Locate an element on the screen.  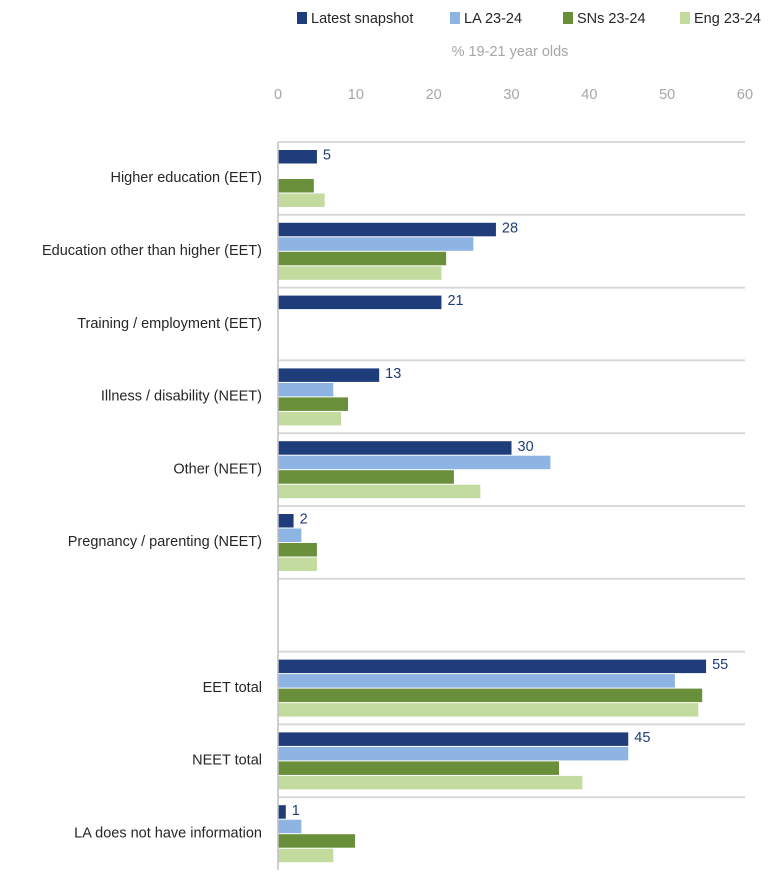
category-label: EET total is located at coordinates (232, 688).